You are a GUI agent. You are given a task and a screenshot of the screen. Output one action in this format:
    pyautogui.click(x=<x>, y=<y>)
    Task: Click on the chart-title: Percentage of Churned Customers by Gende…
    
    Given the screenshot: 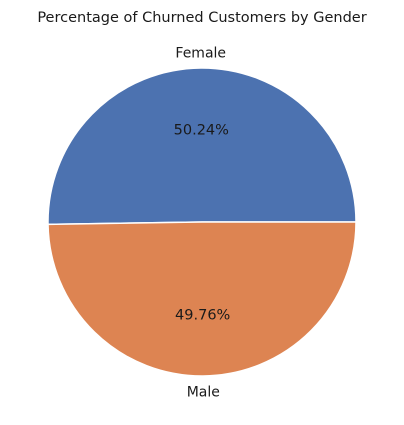 What is the action you would take?
    pyautogui.click(x=201, y=18)
    